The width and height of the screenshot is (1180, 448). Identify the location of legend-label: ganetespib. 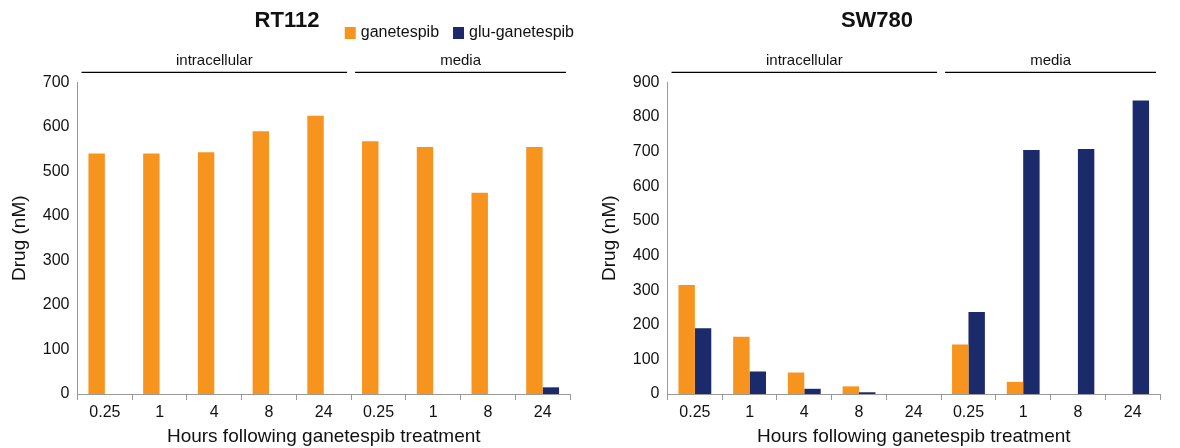
(400, 32).